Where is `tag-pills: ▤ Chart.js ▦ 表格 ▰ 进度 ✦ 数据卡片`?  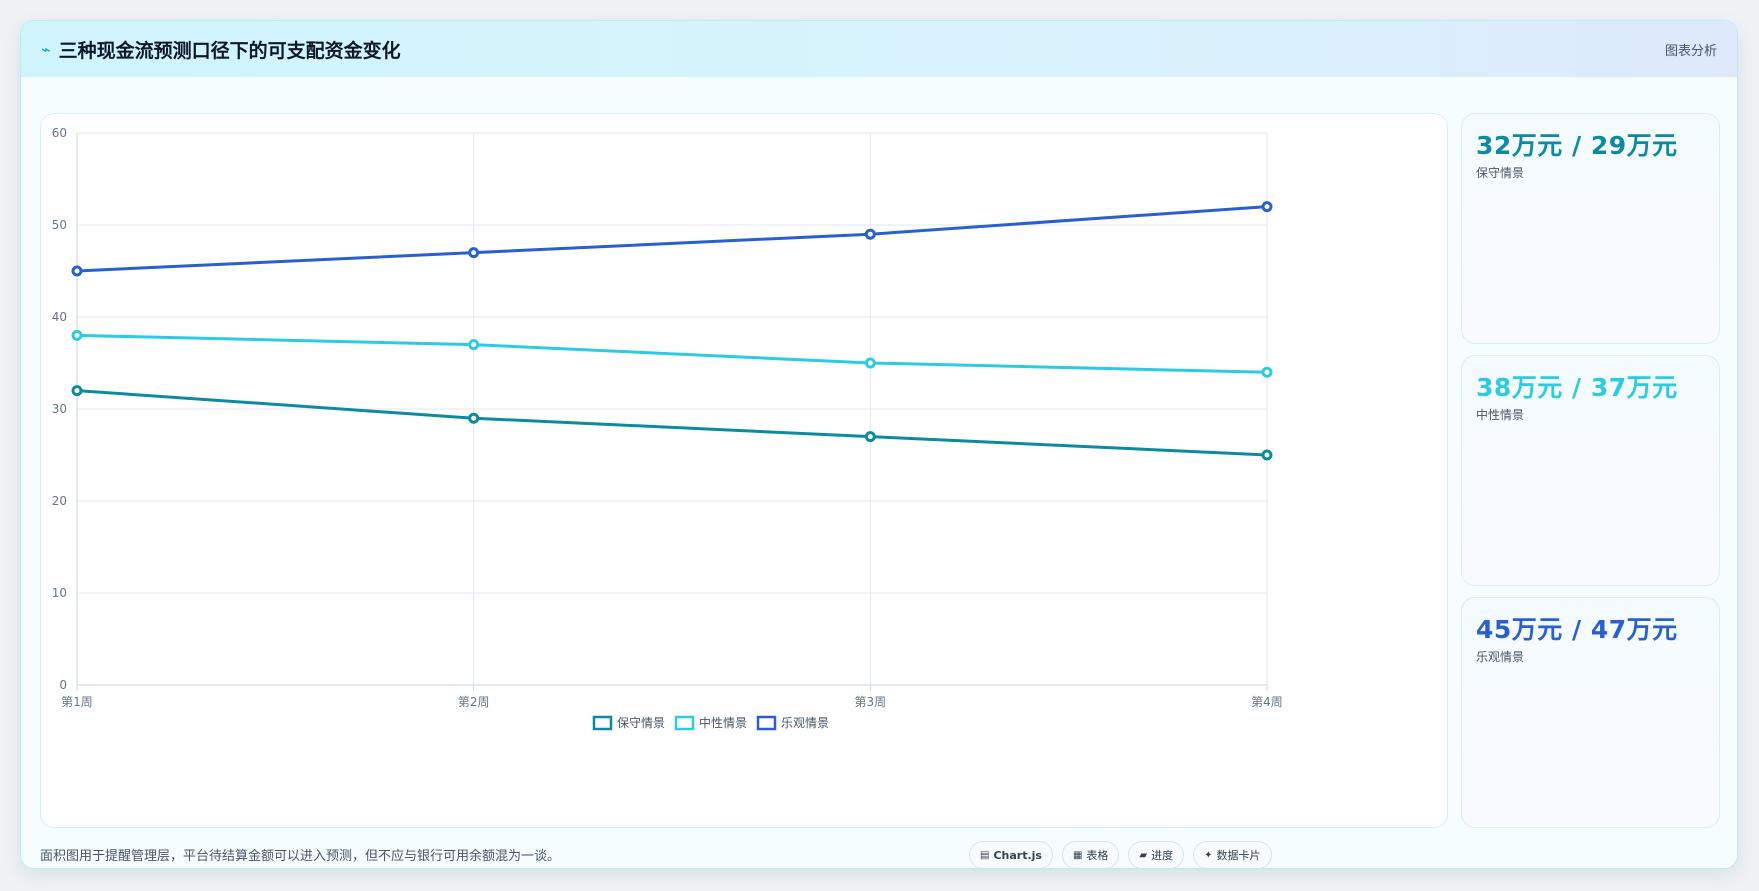 tag-pills: ▤ Chart.js ▦ 表格 ▰ 进度 ✦ 数据卡片 is located at coordinates (1120, 854).